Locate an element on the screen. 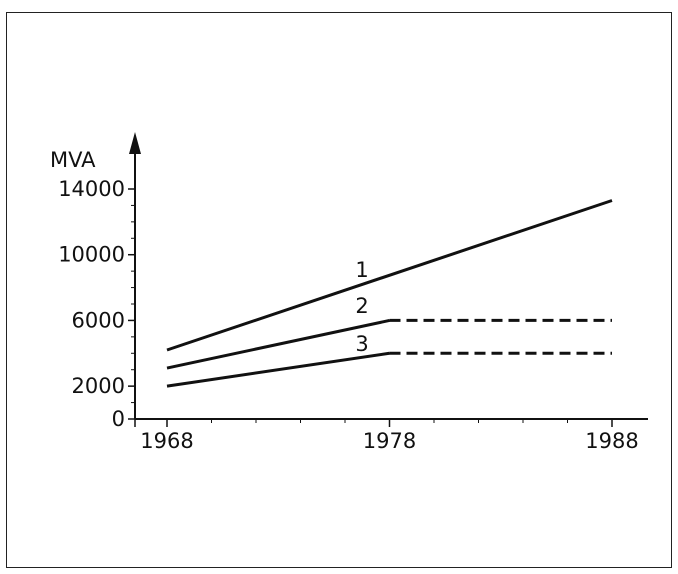 This screenshot has height=574, width=678. series-label-2: 2 is located at coordinates (361, 306).